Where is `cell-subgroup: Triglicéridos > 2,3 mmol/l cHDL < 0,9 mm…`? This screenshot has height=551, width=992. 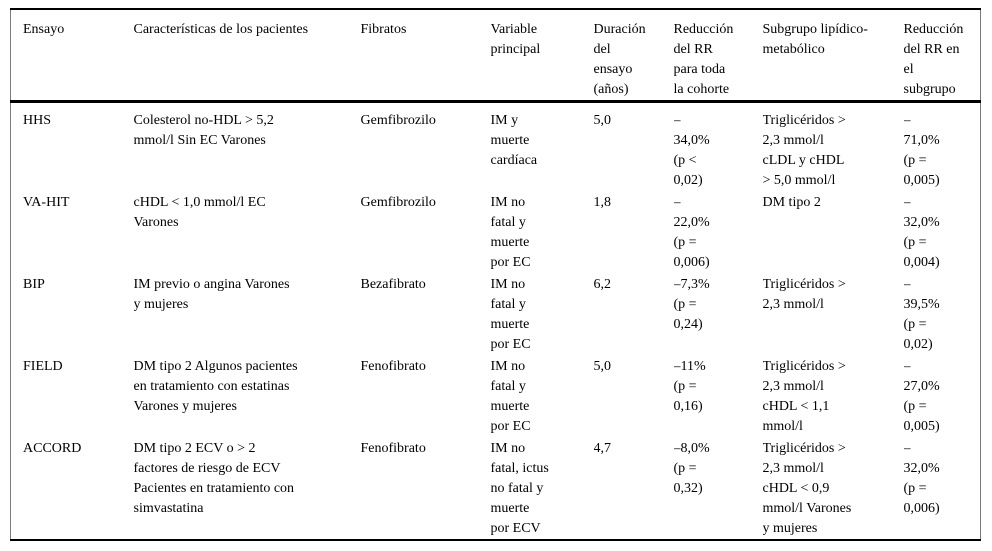 cell-subgroup: Triglicéridos > 2,3 mmol/l cHDL < 0,9 mm… is located at coordinates (807, 488).